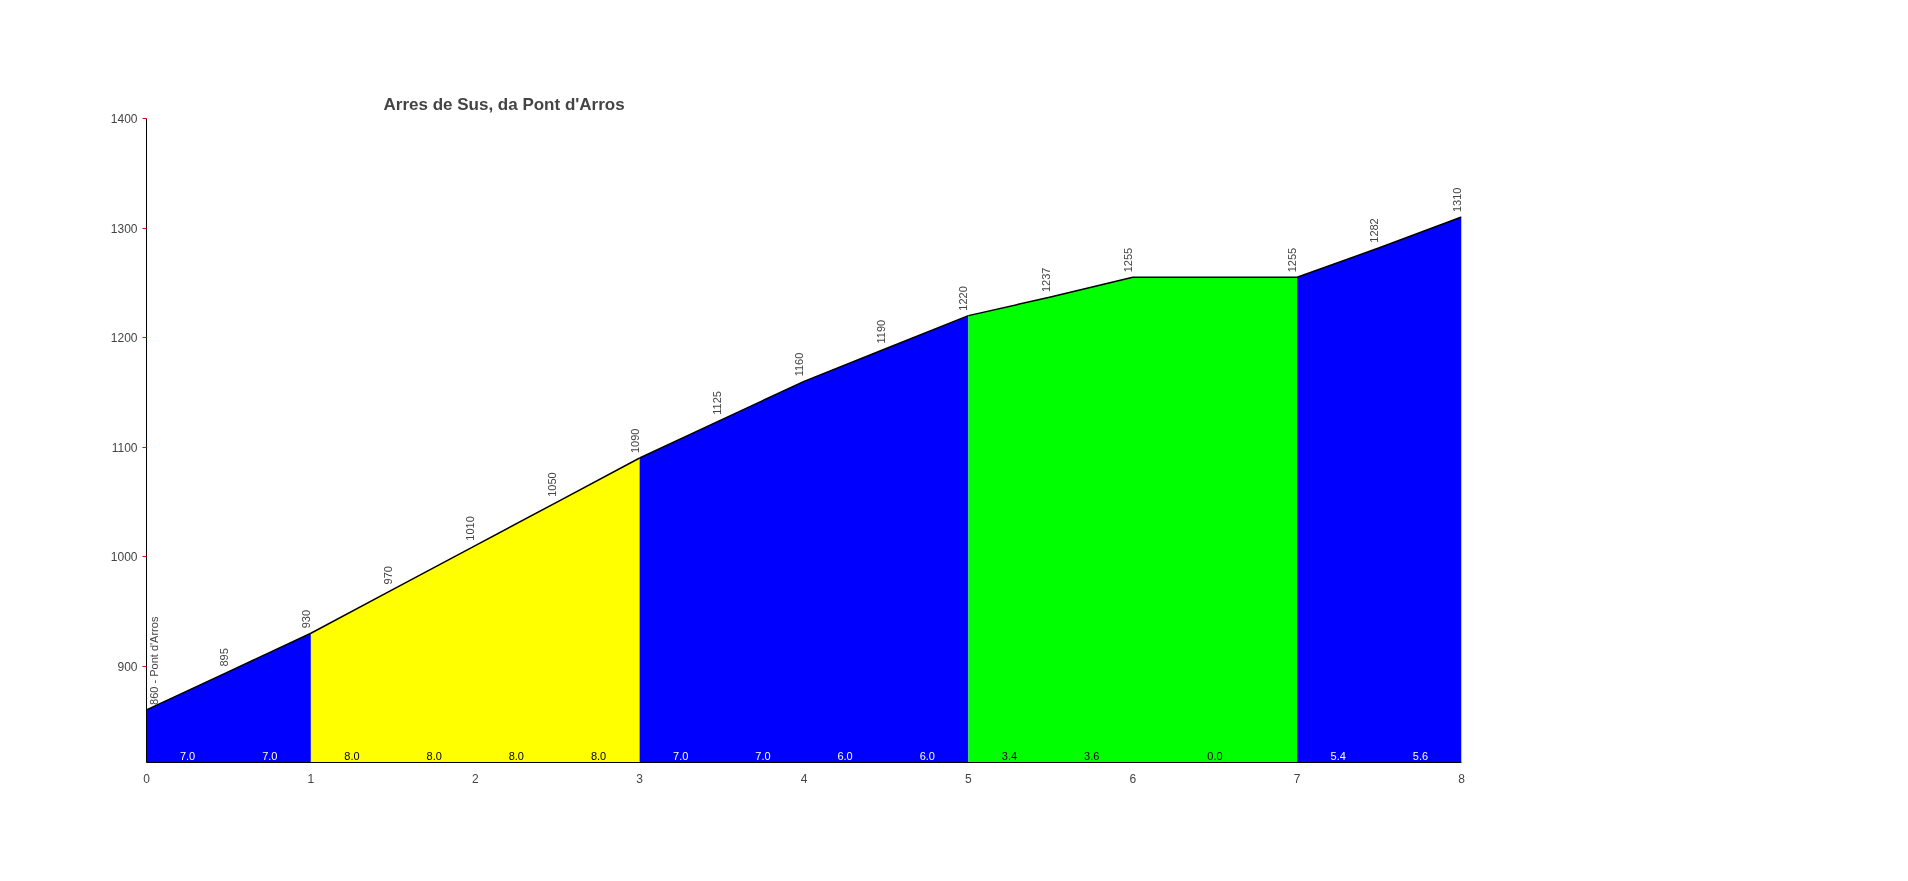 The image size is (1908, 881). I want to click on x-tick-label: 4, so click(804, 778).